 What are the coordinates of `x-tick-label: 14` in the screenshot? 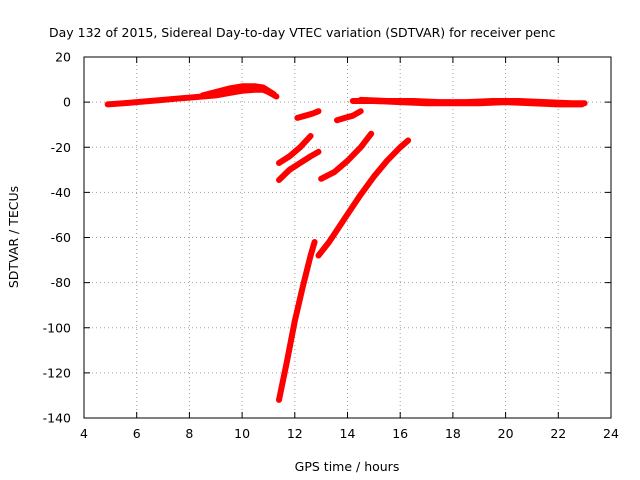 It's located at (348, 433).